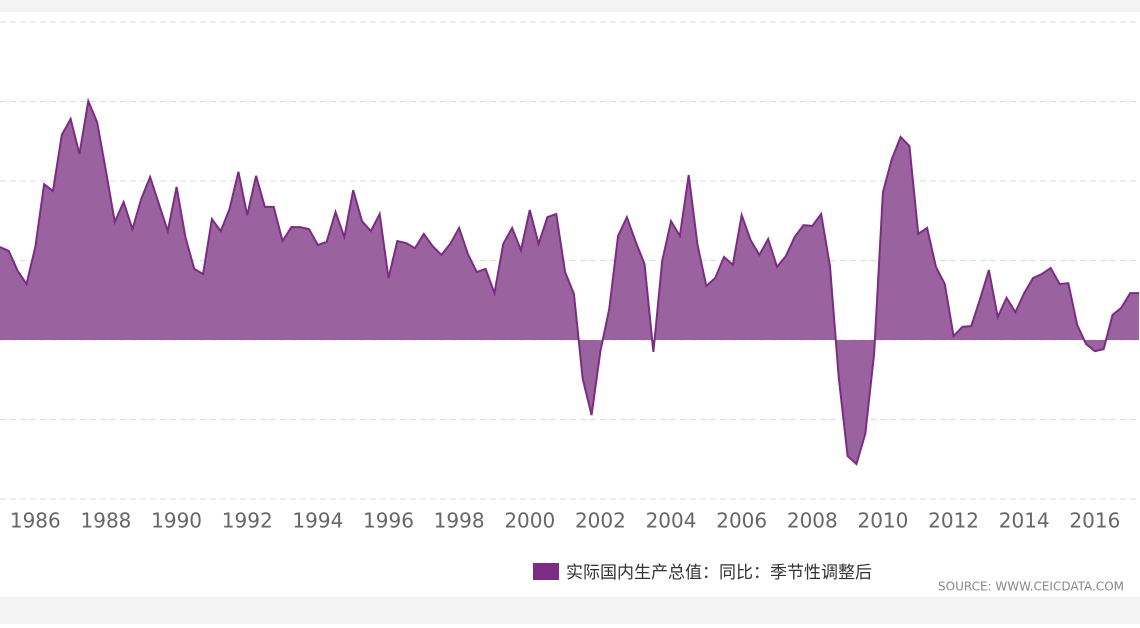  What do you see at coordinates (35, 521) in the screenshot?
I see `x-tick-label: 1986` at bounding box center [35, 521].